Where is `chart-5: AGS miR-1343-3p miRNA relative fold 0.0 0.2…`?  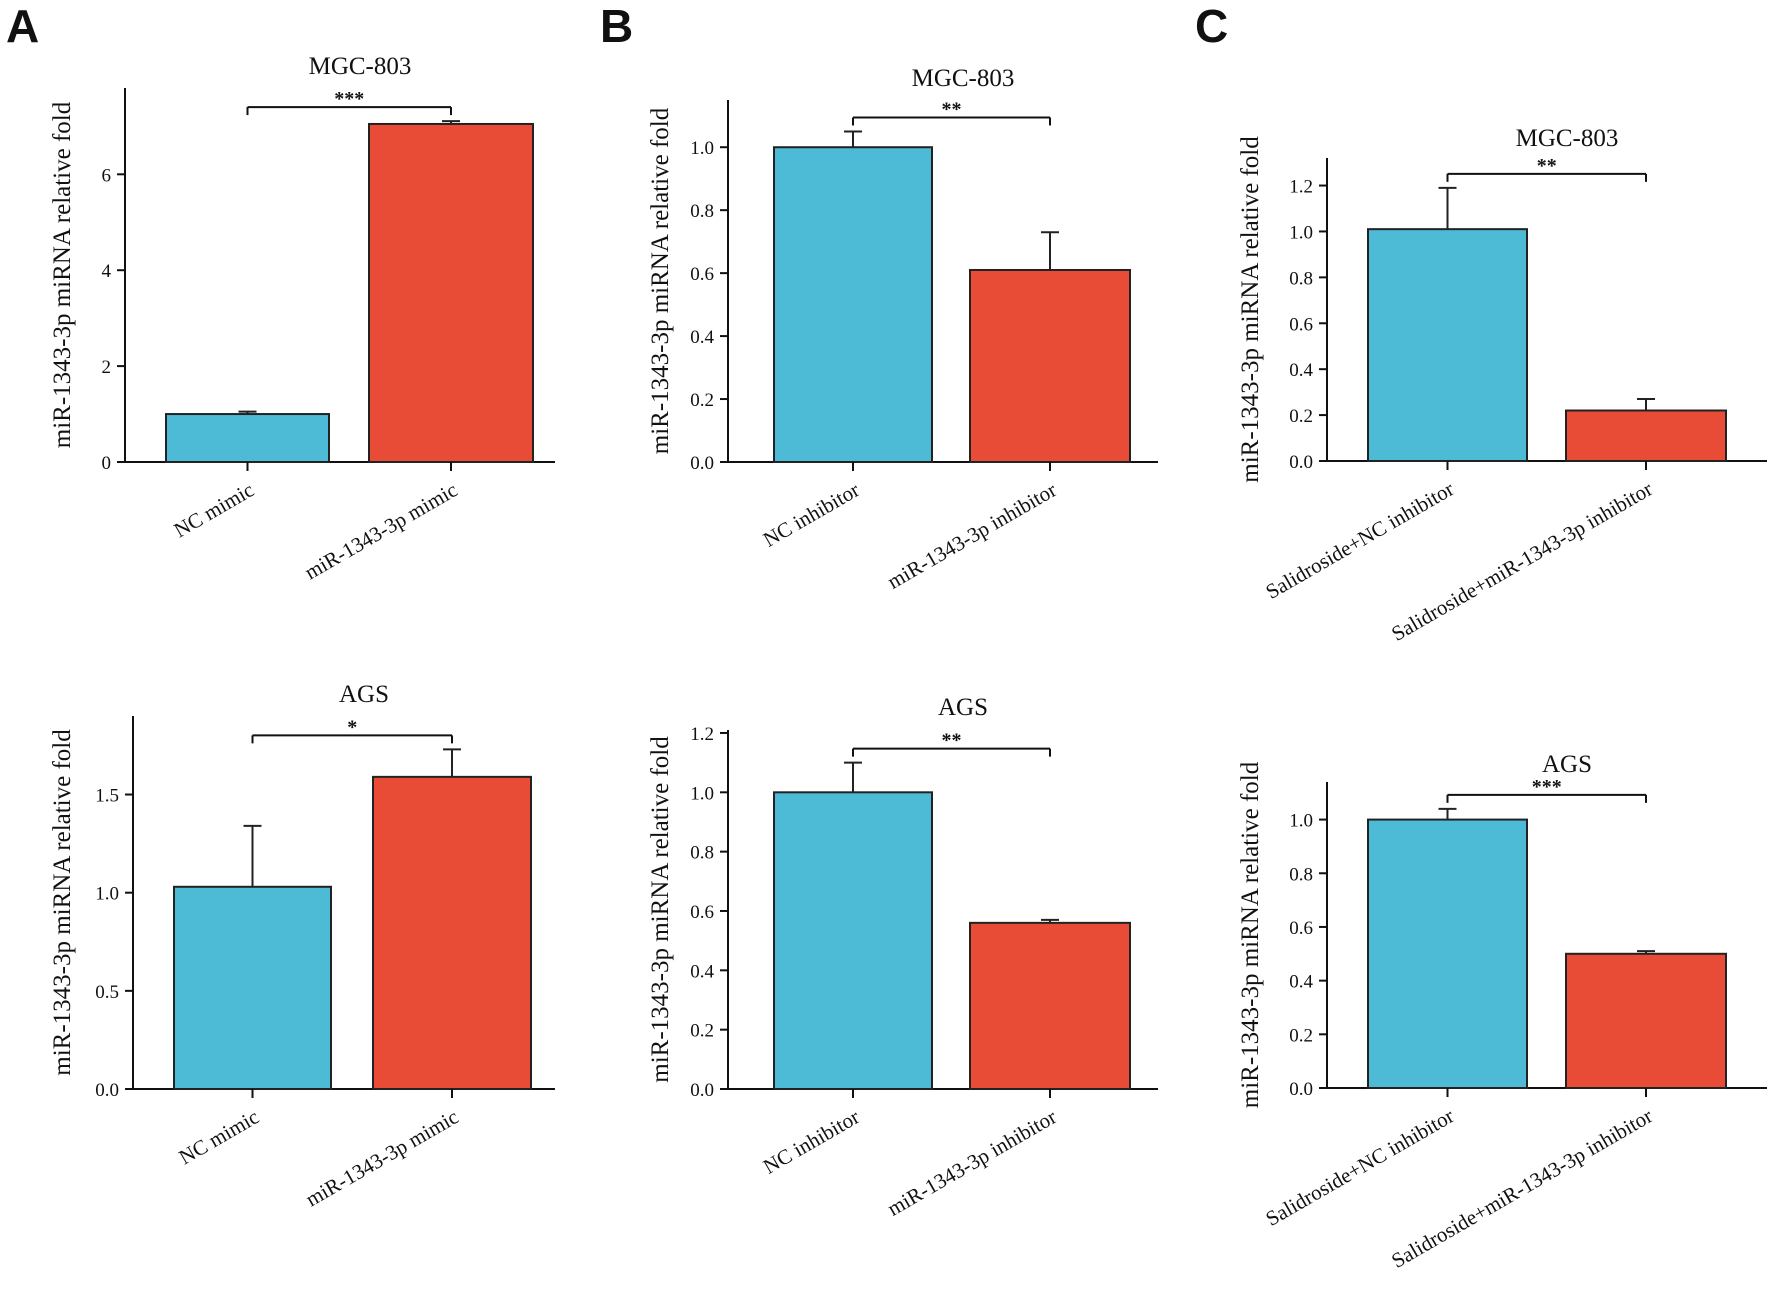 chart-5: AGS miR-1343-3p miRNA relative fold 0.0 0.2… is located at coordinates (902, 957).